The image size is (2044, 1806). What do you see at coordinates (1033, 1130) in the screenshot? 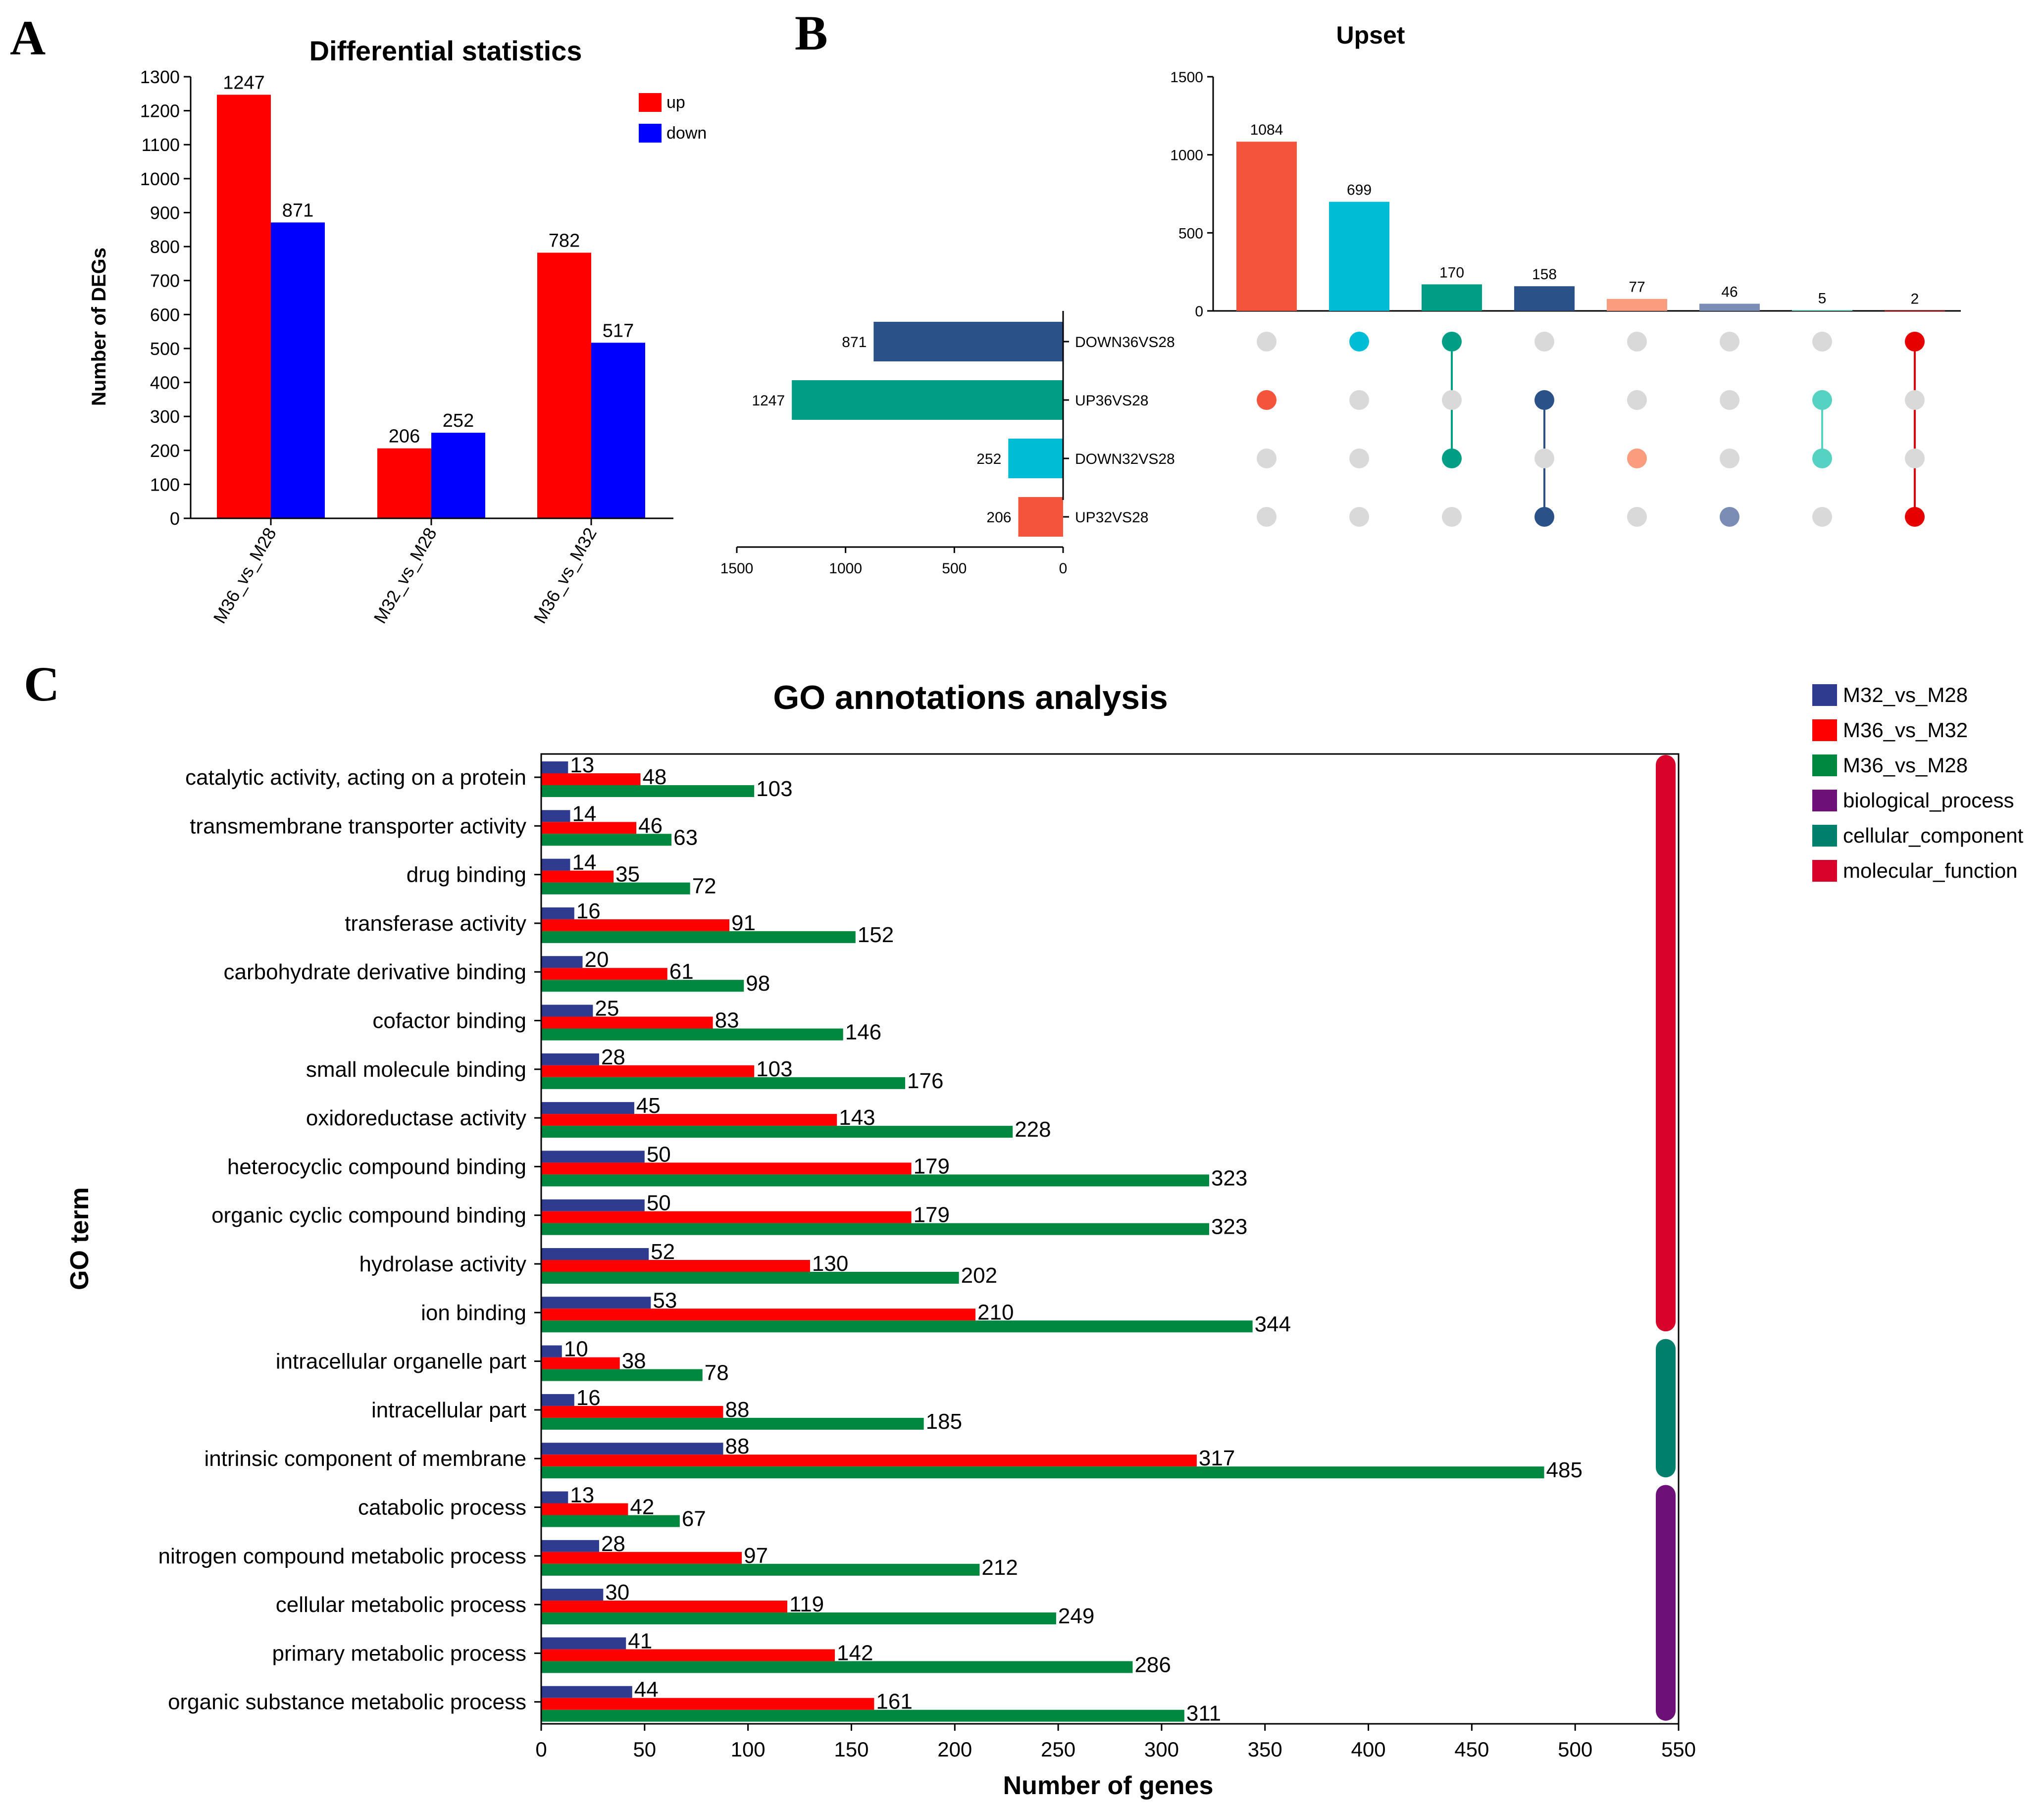
I see `panel-c-value-label: 228` at bounding box center [1033, 1130].